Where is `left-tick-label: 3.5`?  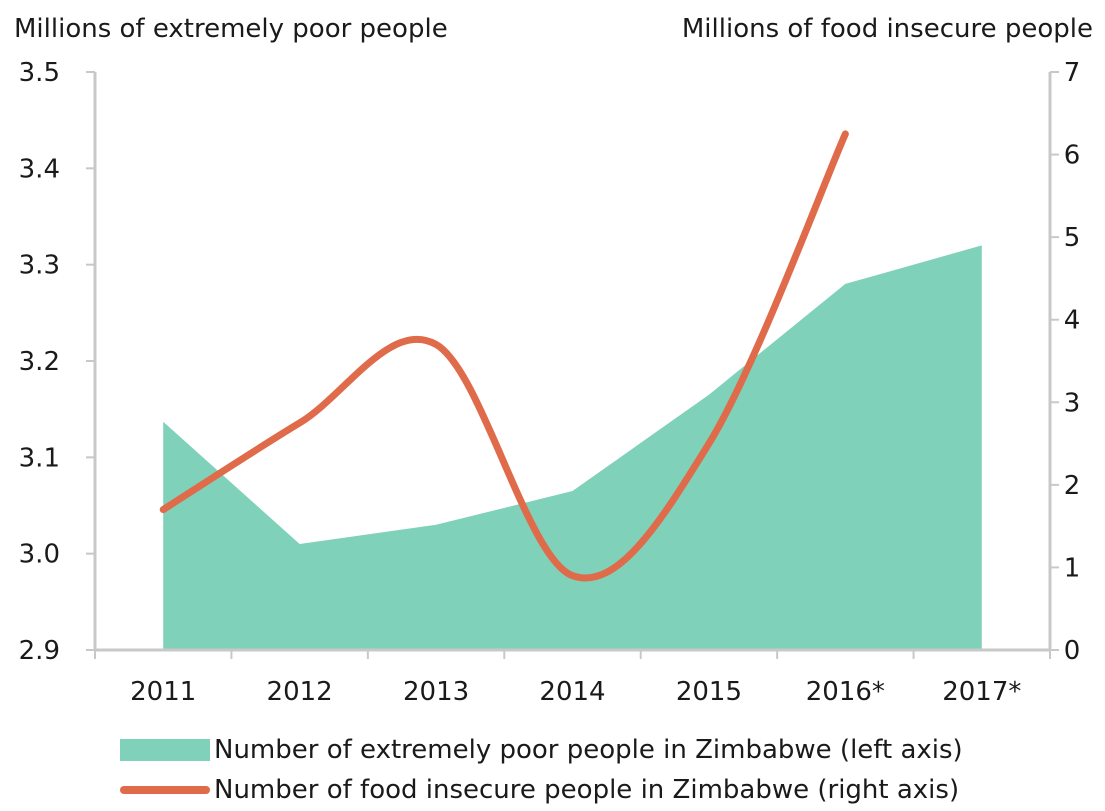
left-tick-label: 3.5 is located at coordinates (39, 73).